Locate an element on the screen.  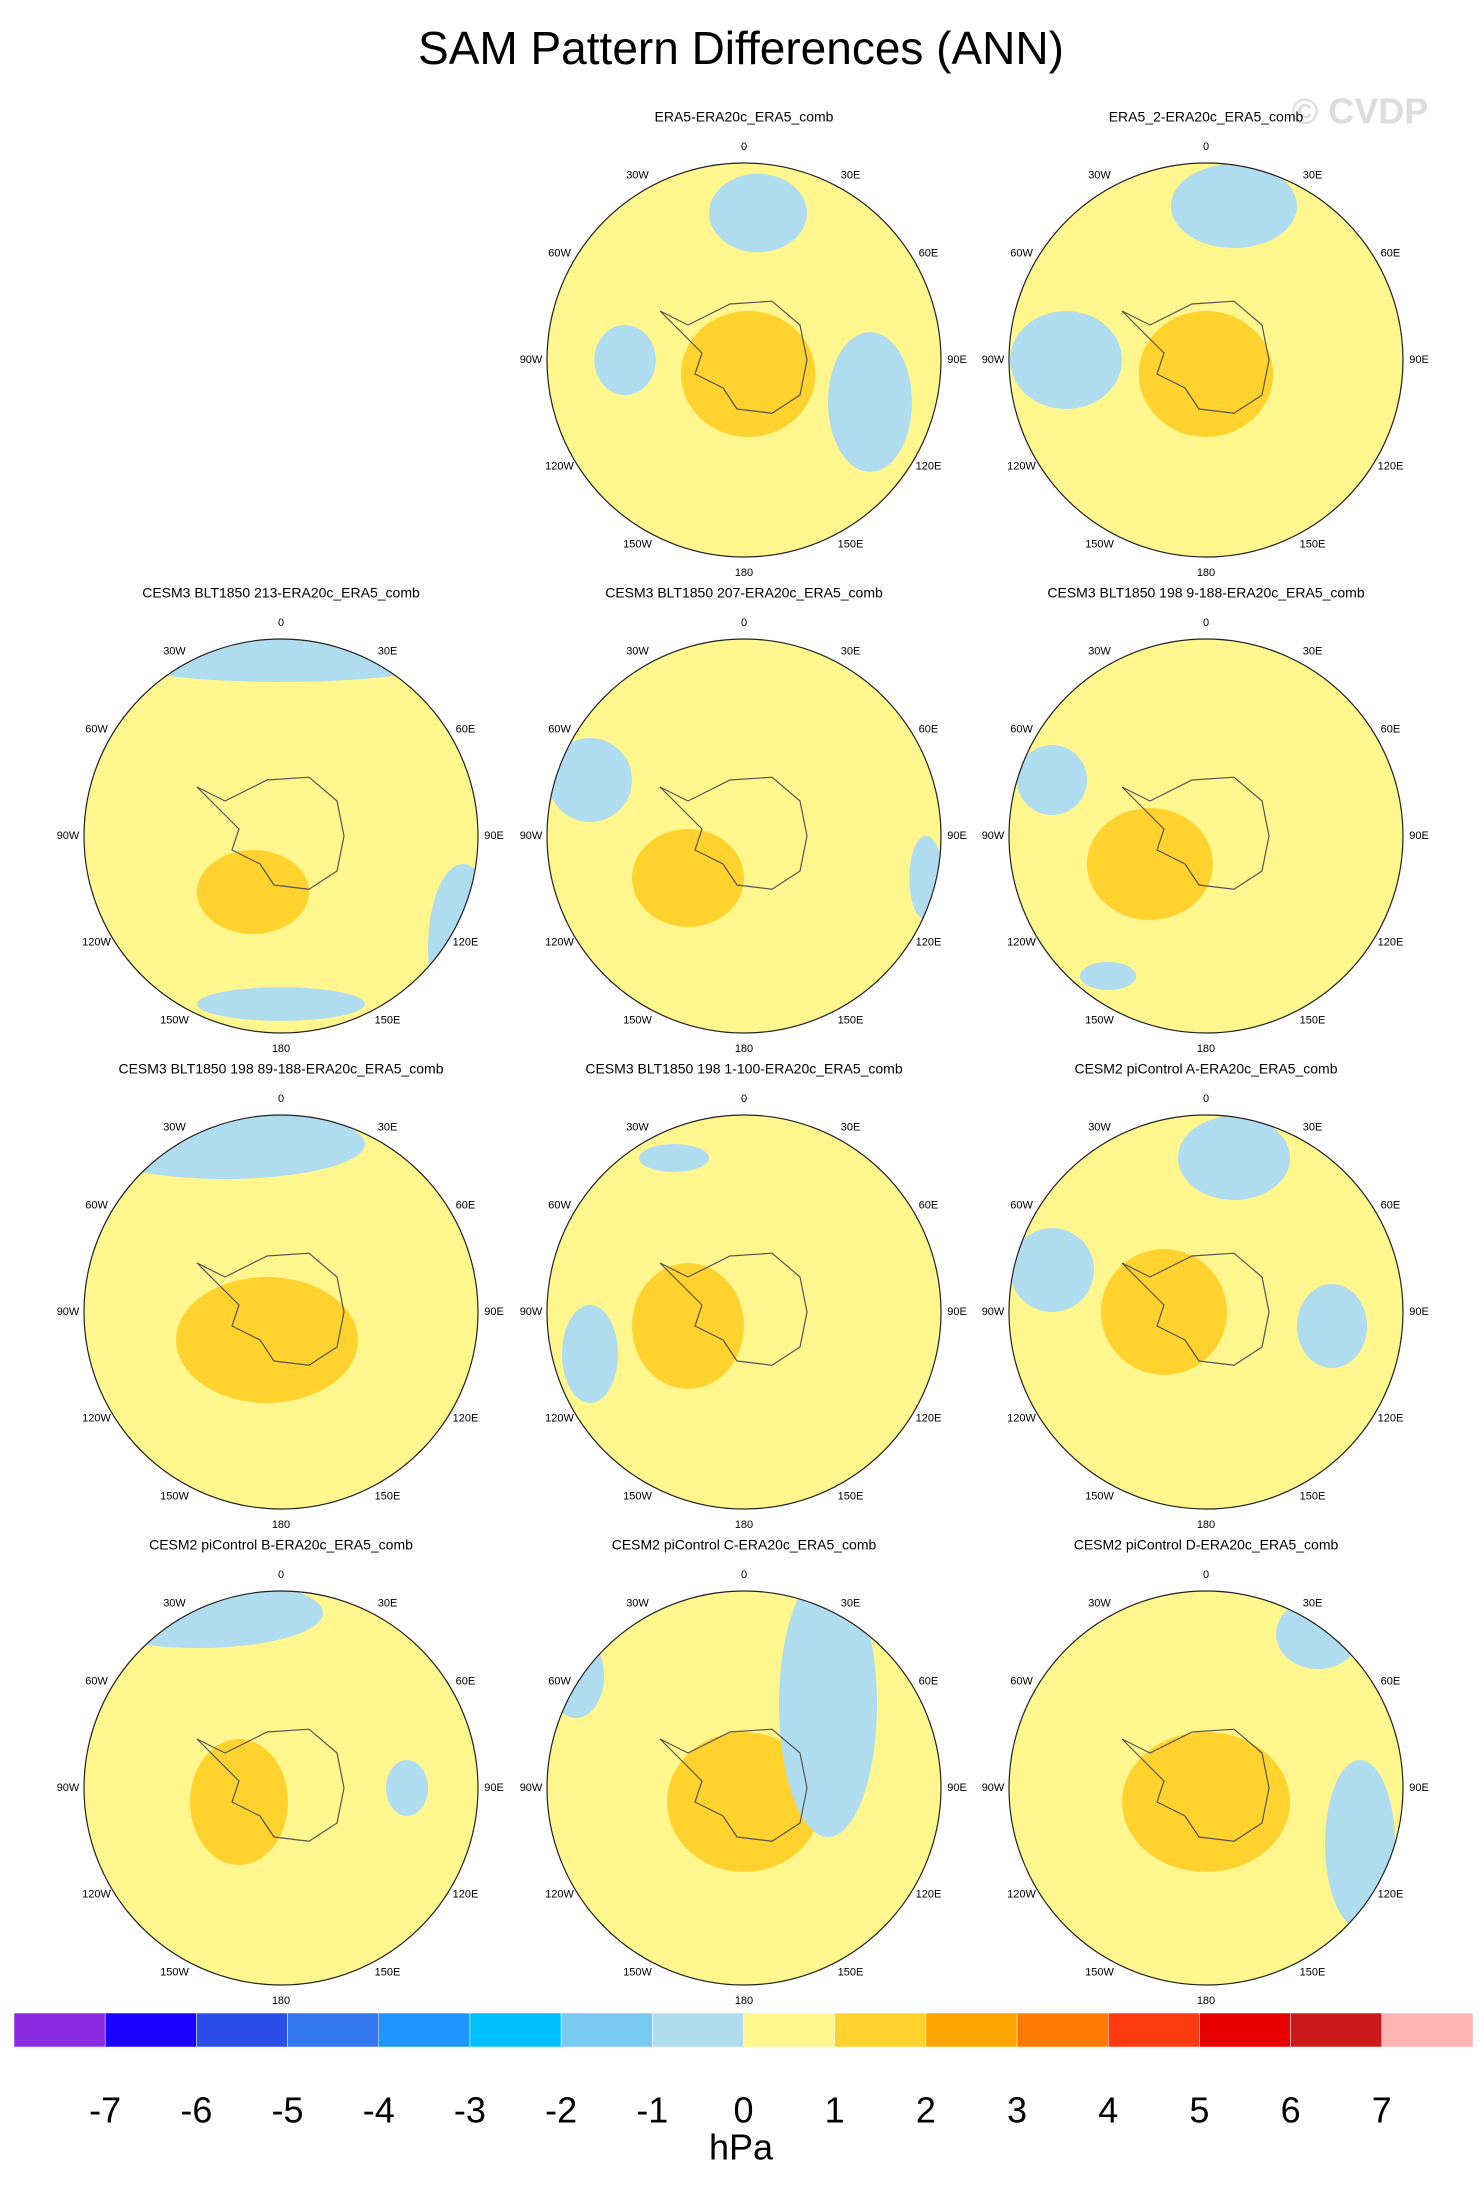
panel-title: CESM3 BLT1850 198 1-100-ERA20c_ERA5_comb is located at coordinates (743, 1069).